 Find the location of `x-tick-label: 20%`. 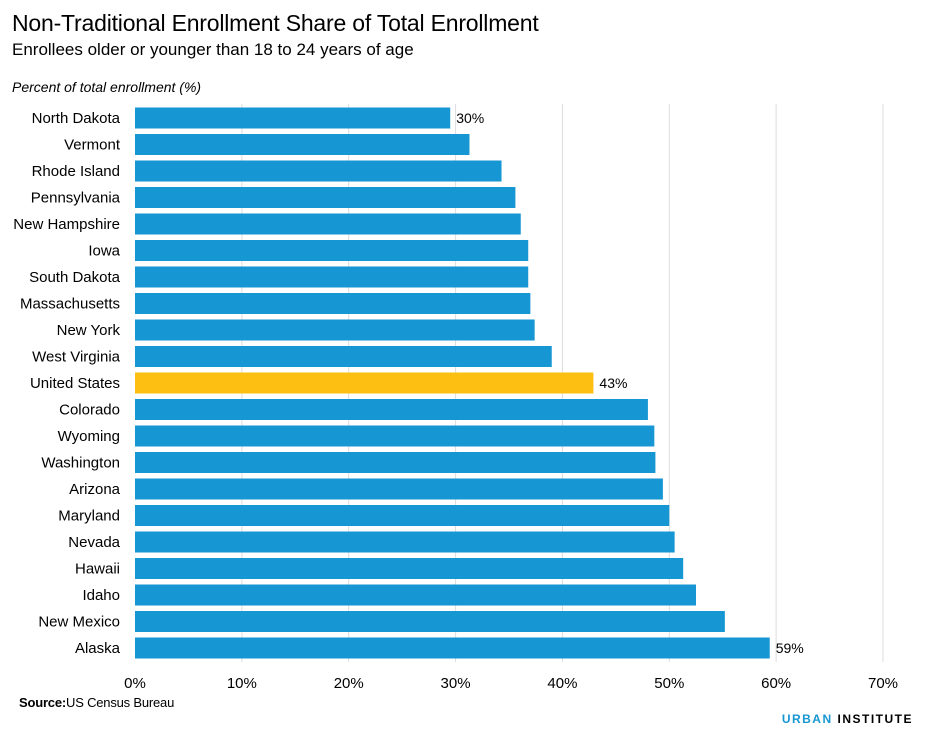

x-tick-label: 20% is located at coordinates (349, 683).